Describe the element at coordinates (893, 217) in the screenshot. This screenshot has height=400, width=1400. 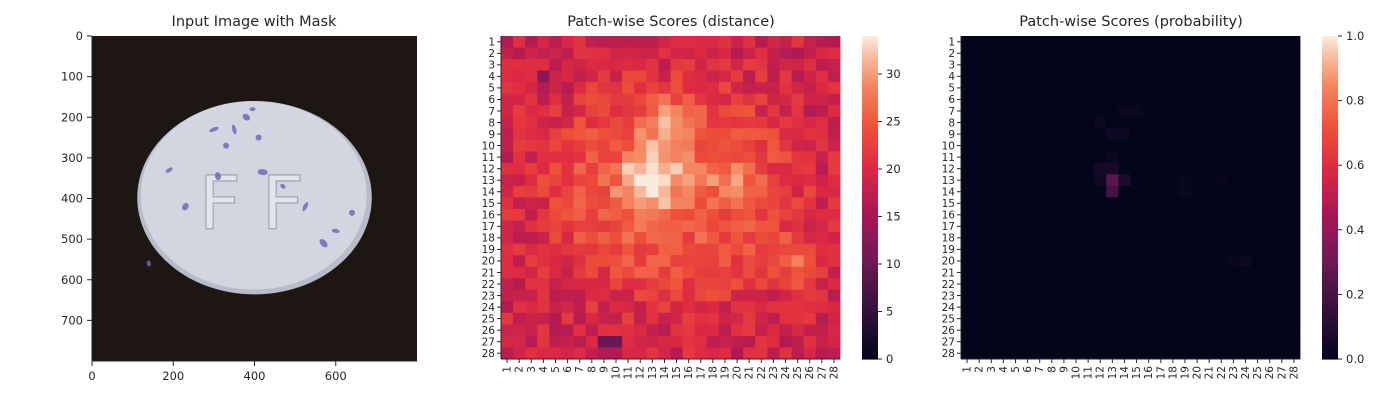
I see `colorbar-tick-label: 15` at that location.